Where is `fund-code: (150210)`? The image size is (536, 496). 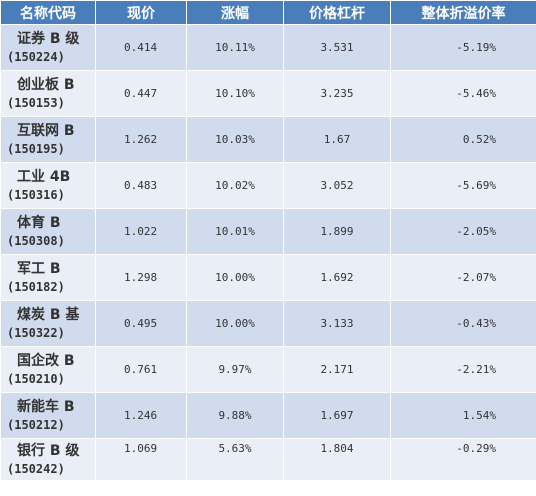
fund-code: (150210) is located at coordinates (36, 378).